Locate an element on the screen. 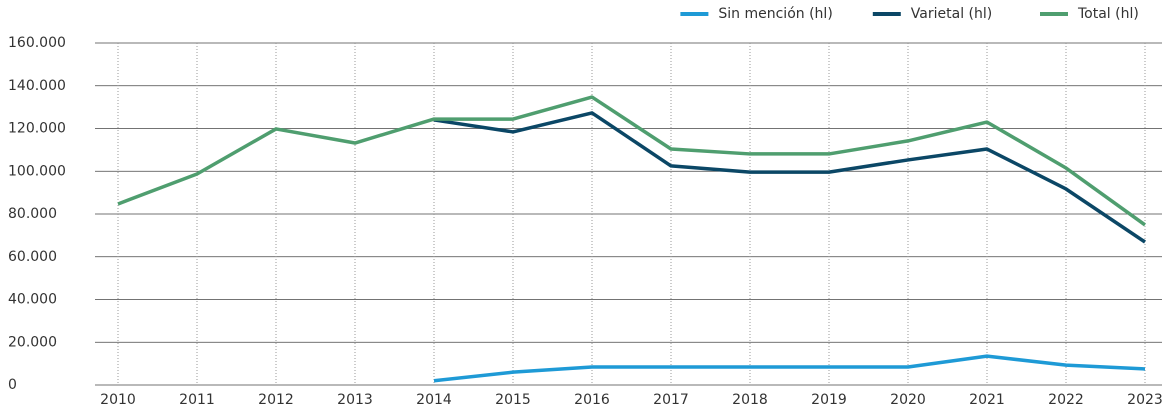 The image size is (1171, 412). x-tick-label: 2012 is located at coordinates (276, 400).